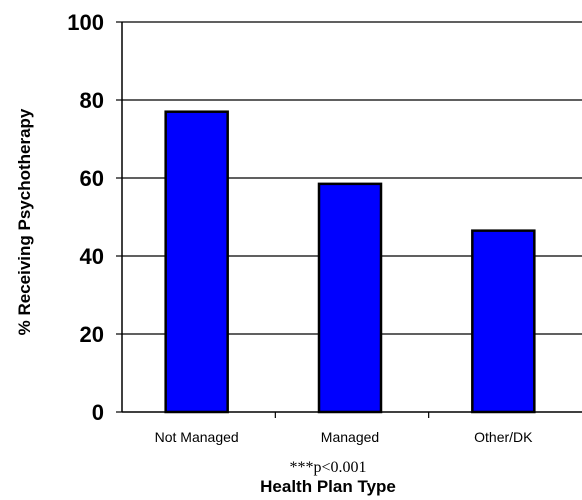 The width and height of the screenshot is (582, 500). I want to click on bar-managed, so click(350, 298).